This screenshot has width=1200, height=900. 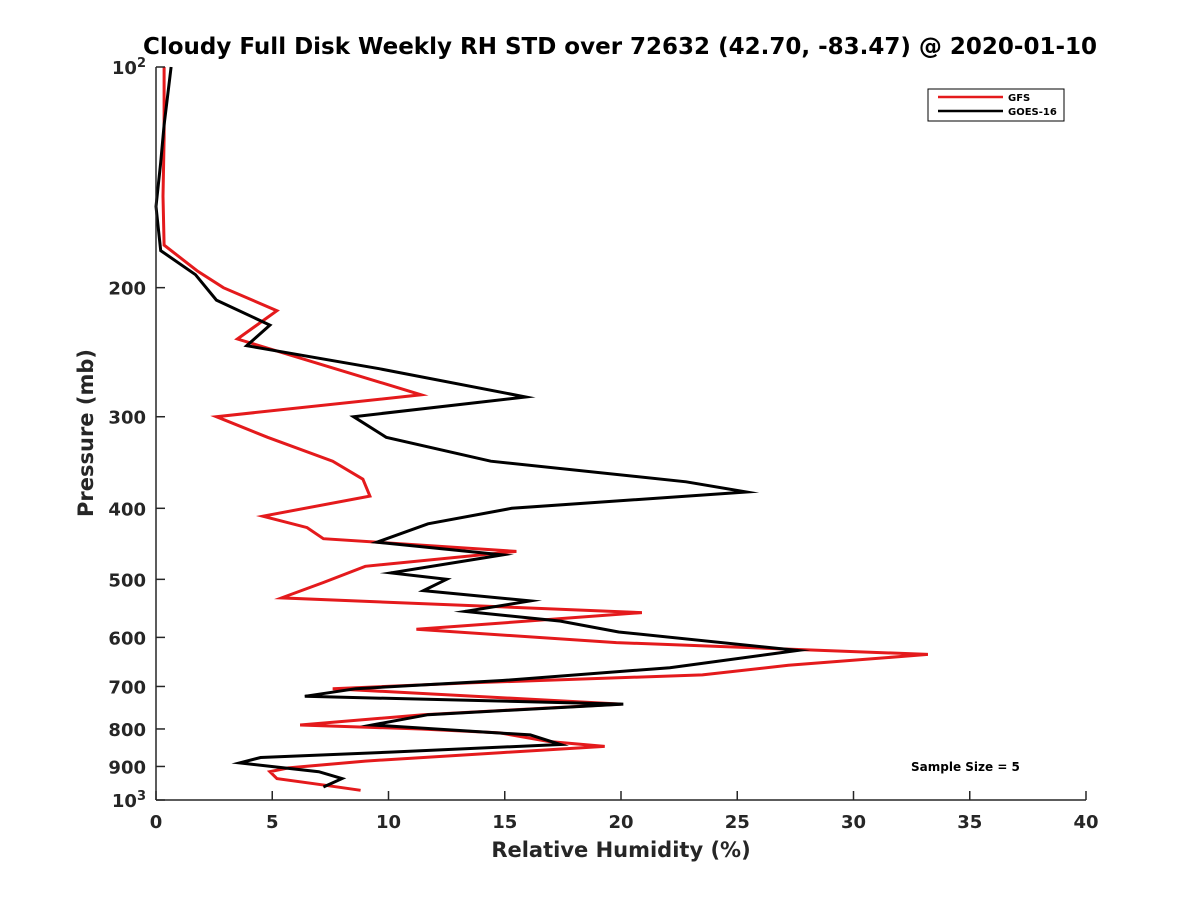 I want to click on legend-label-gfs: GFS, so click(x=1019, y=98).